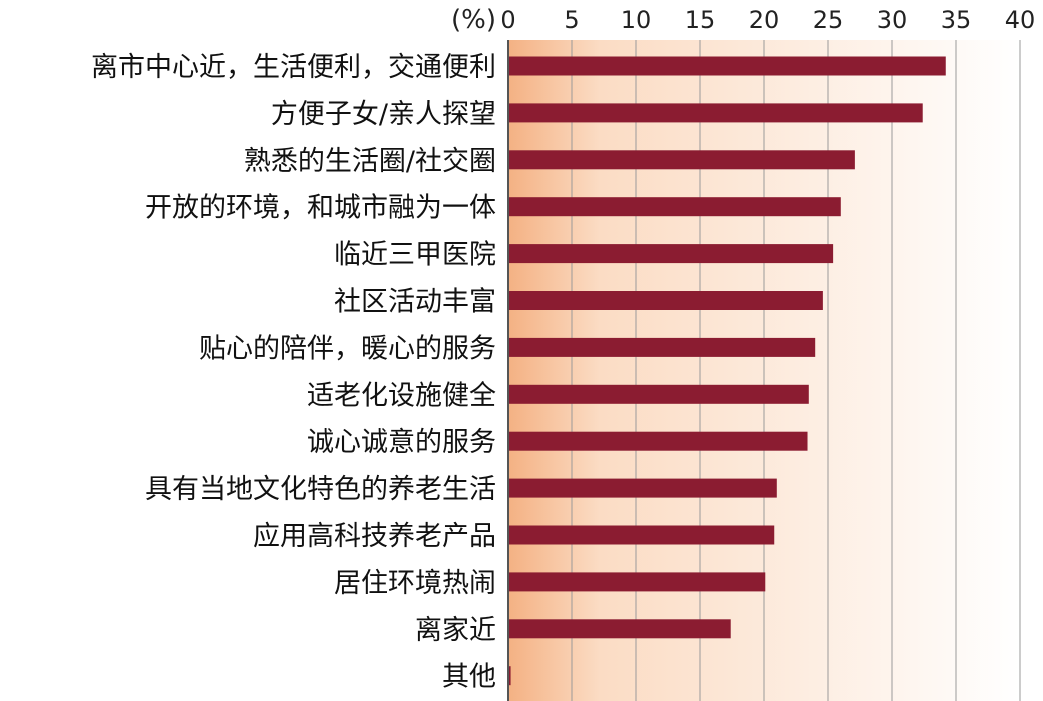  I want to click on category-label: 诚心诚意的服务, so click(401, 442).